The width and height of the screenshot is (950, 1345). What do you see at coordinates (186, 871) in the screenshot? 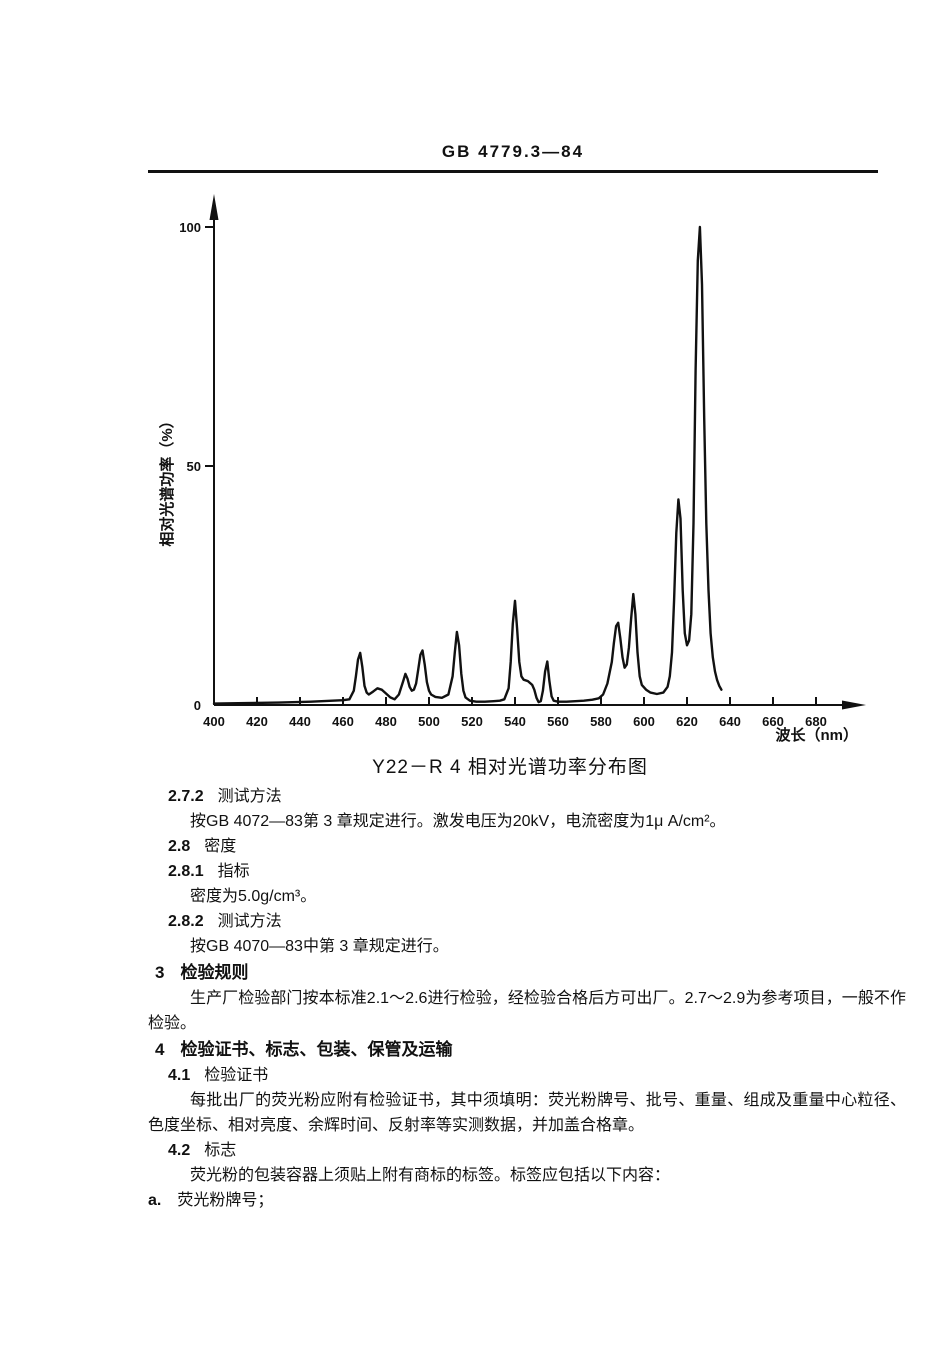
I see `section-number: 2.8.1` at bounding box center [186, 871].